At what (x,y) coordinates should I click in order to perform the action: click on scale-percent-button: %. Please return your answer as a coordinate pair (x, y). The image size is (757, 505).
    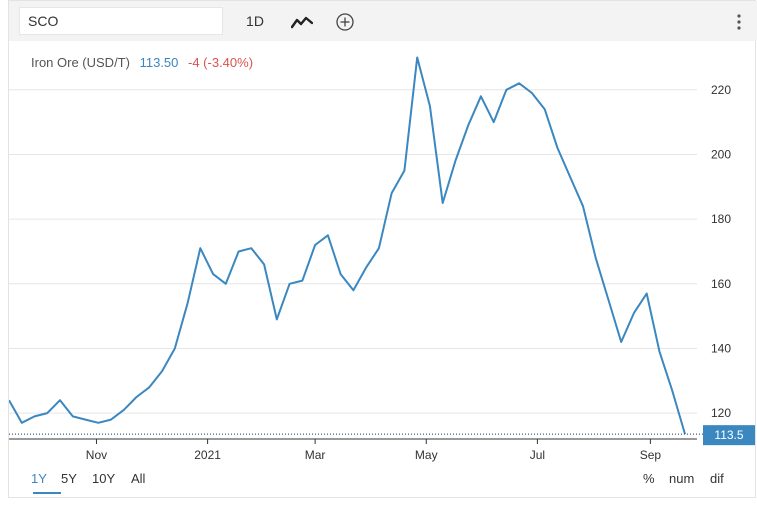
    Looking at the image, I should click on (649, 478).